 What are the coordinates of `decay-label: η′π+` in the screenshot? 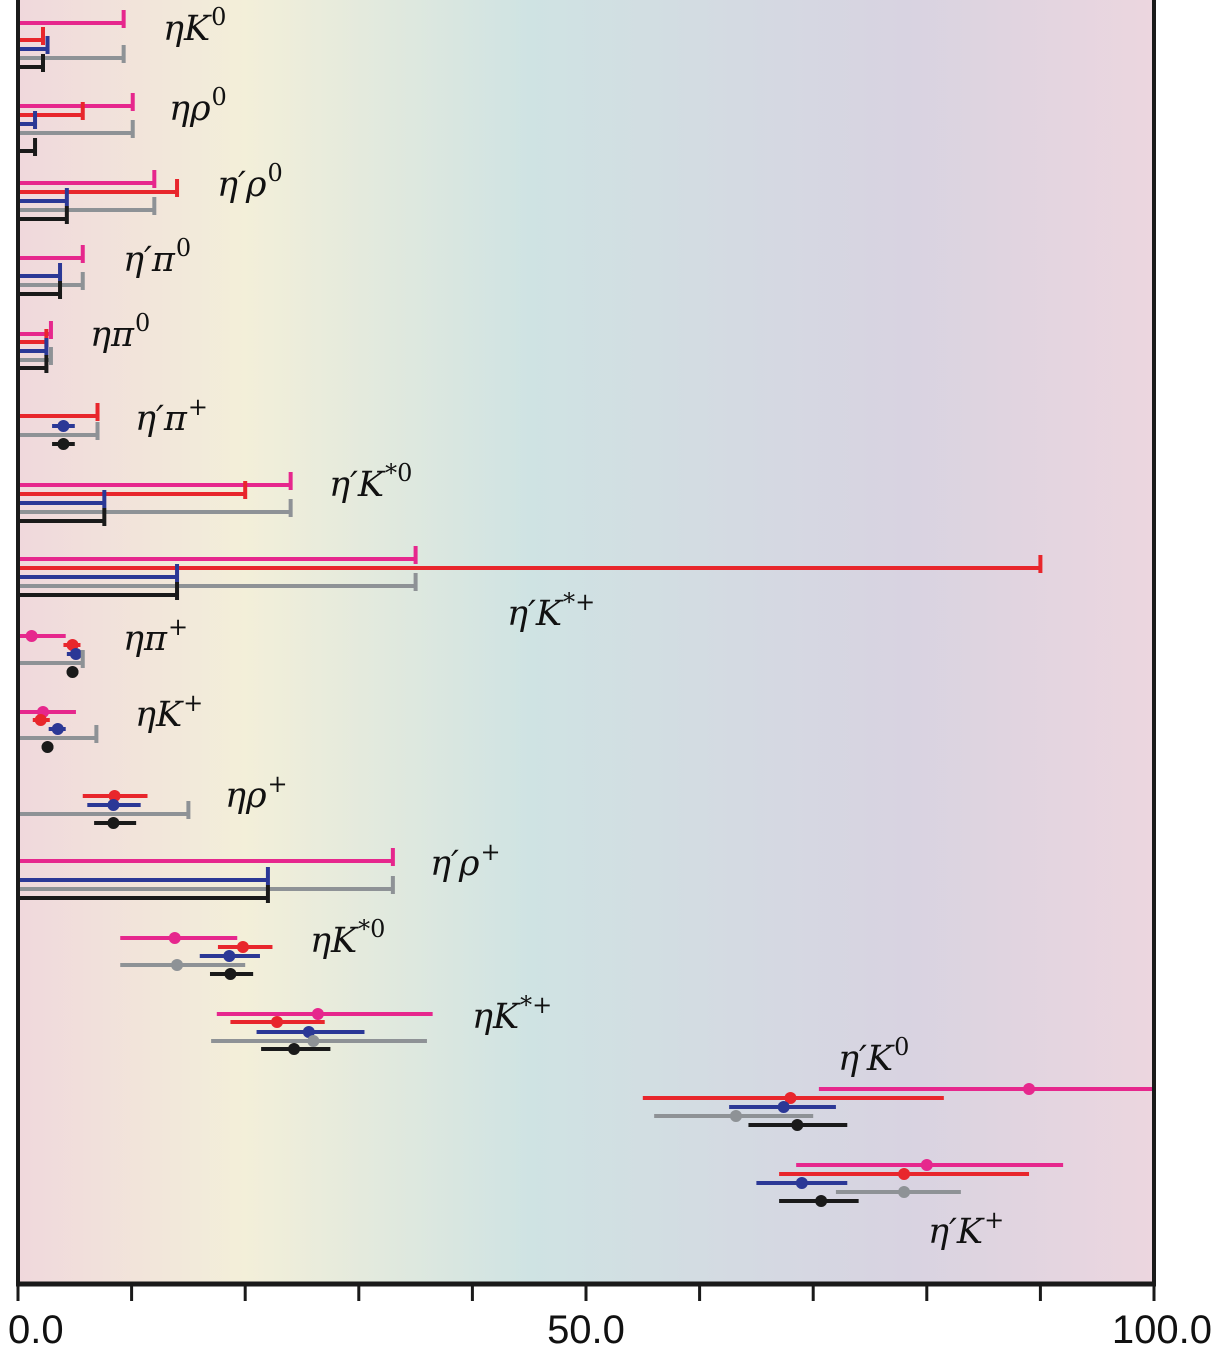 It's located at (171, 416).